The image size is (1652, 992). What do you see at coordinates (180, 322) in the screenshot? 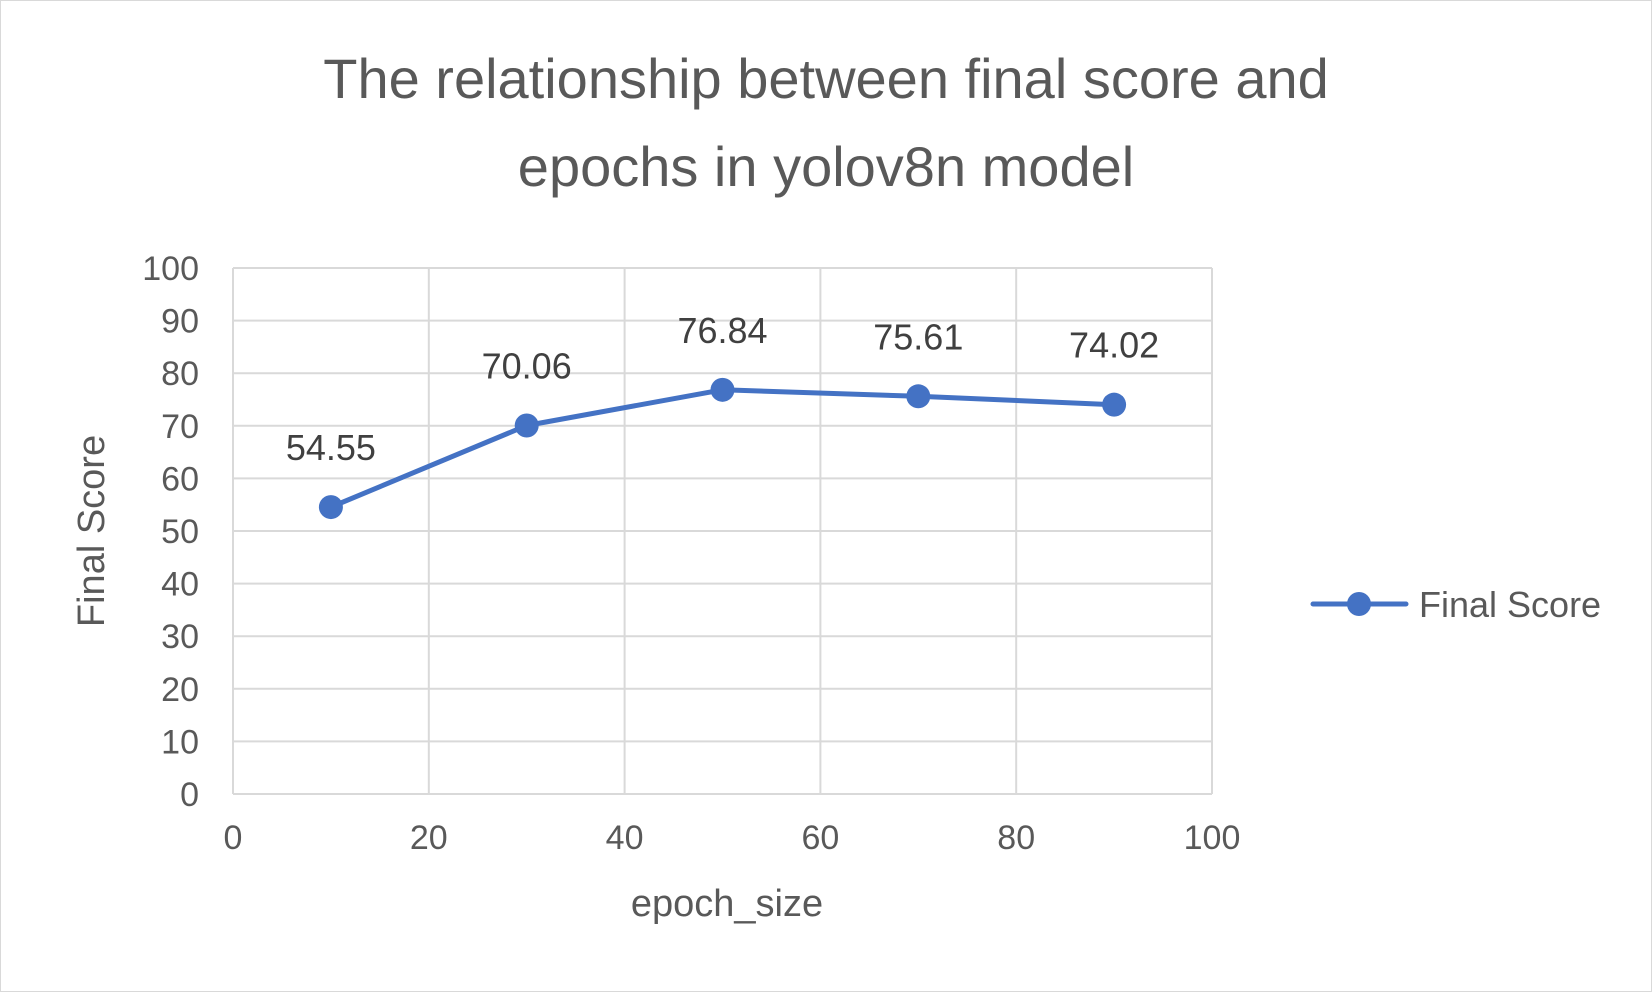
I see `y-tick-label: 90` at bounding box center [180, 322].